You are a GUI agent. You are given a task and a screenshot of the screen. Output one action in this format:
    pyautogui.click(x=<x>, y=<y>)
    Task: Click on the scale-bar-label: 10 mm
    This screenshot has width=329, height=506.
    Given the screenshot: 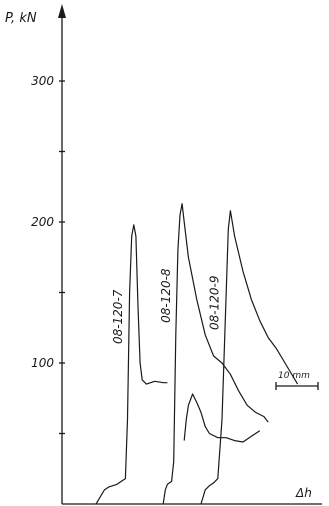 What is the action you would take?
    pyautogui.click(x=294, y=376)
    